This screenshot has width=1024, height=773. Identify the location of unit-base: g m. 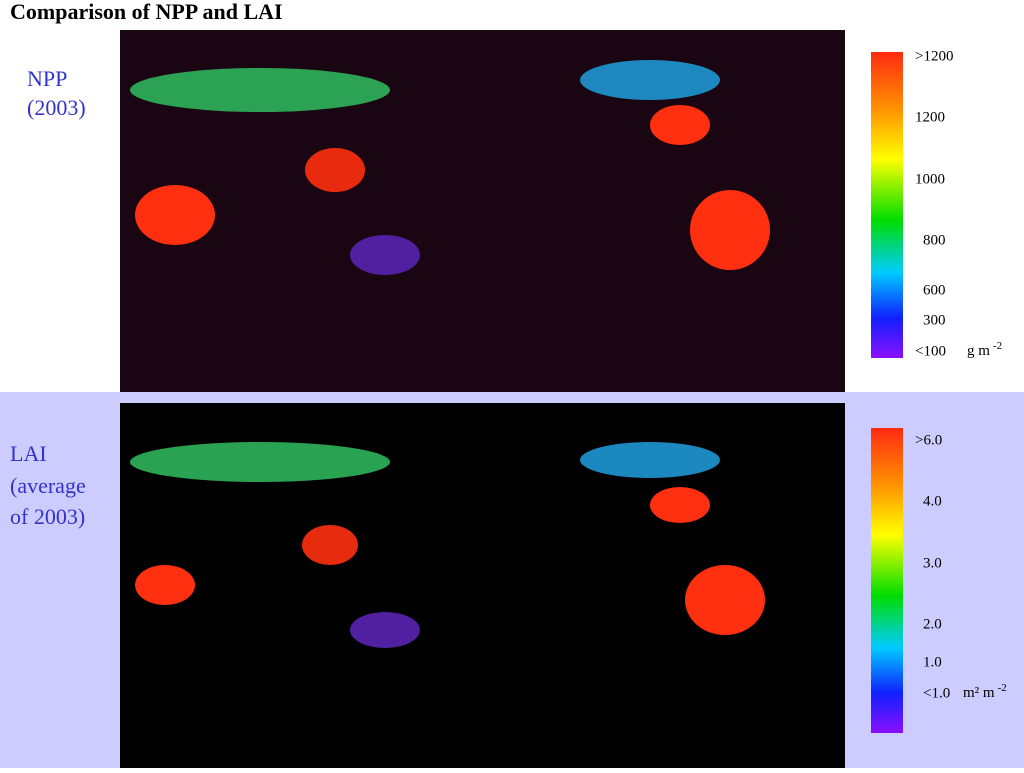
(978, 351).